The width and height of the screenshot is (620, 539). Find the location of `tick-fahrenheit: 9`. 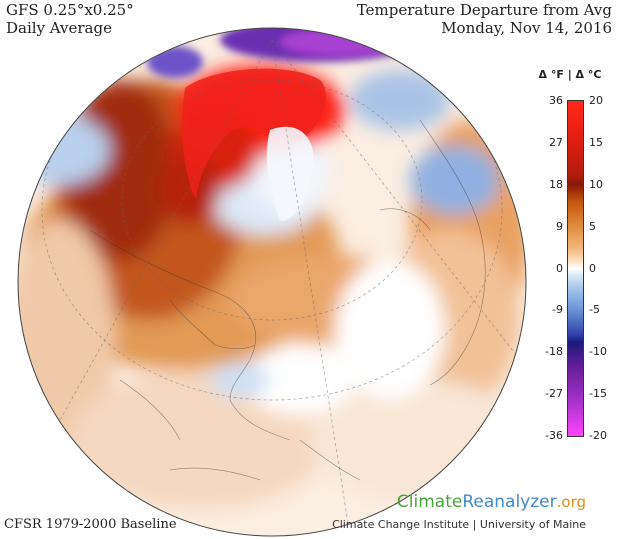

tick-fahrenheit: 9 is located at coordinates (559, 226).